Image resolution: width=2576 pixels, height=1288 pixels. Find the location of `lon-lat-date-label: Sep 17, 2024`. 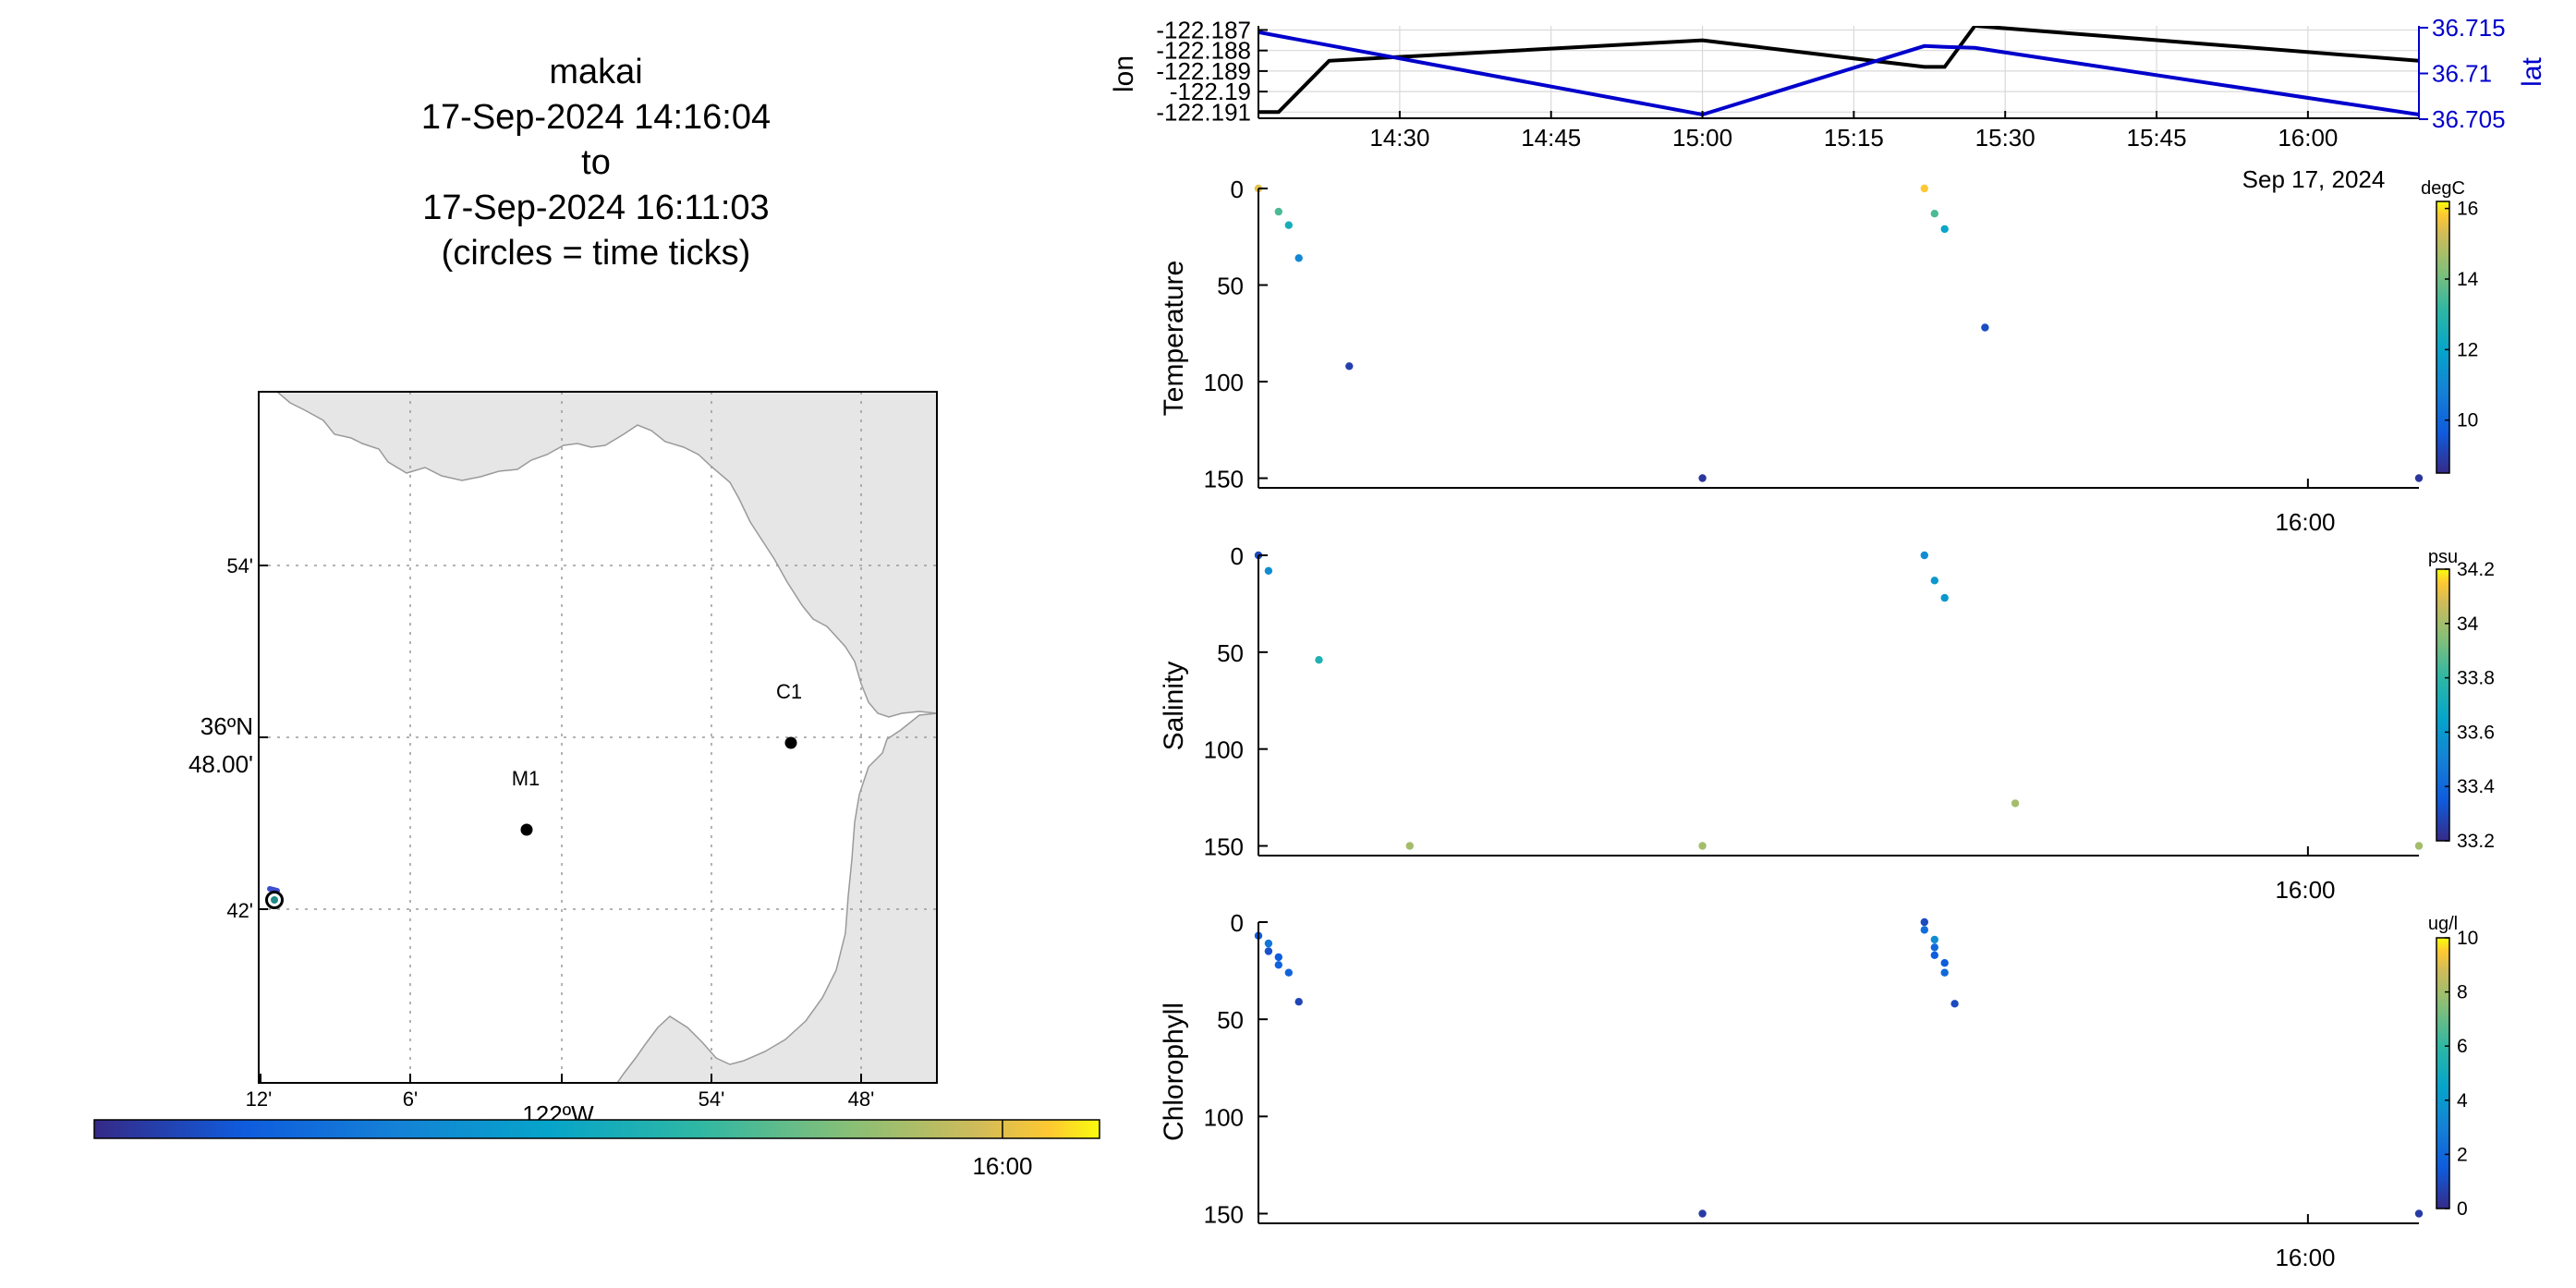

lon-lat-date-label: Sep 17, 2024 is located at coordinates (2314, 179).